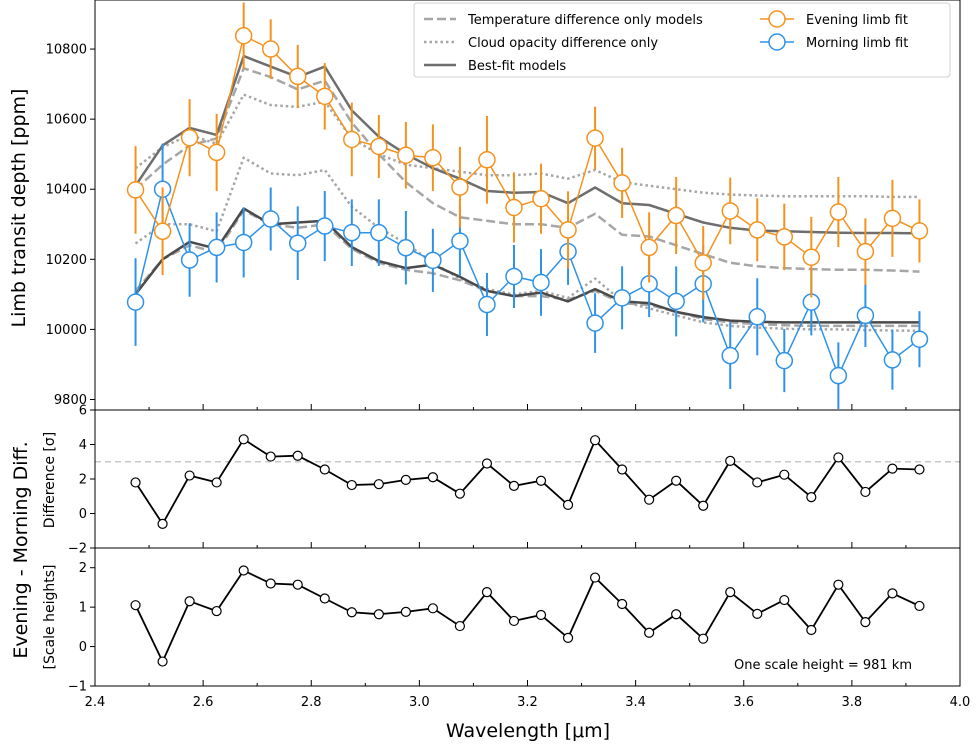 This screenshot has width=978, height=747. I want to click on y-axis-label-bottom: [Scale heights], so click(50, 617).